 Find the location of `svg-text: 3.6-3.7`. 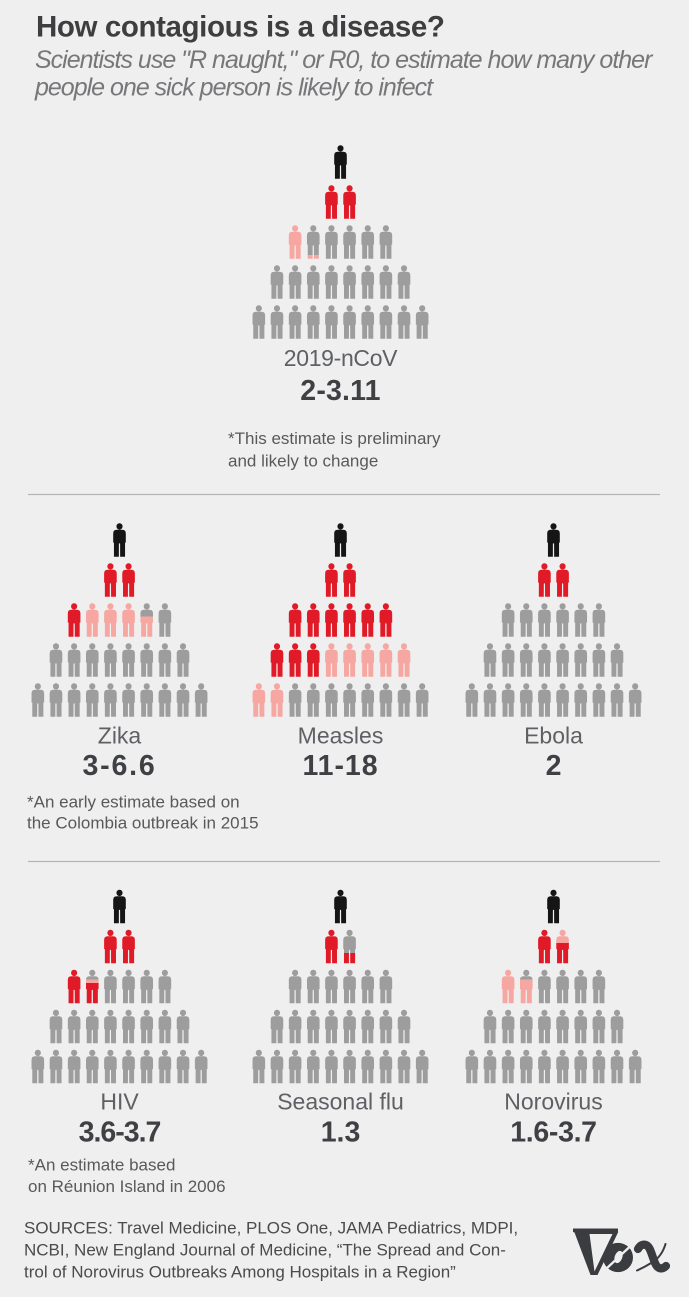

svg-text: 3.6-3.7 is located at coordinates (120, 1133).